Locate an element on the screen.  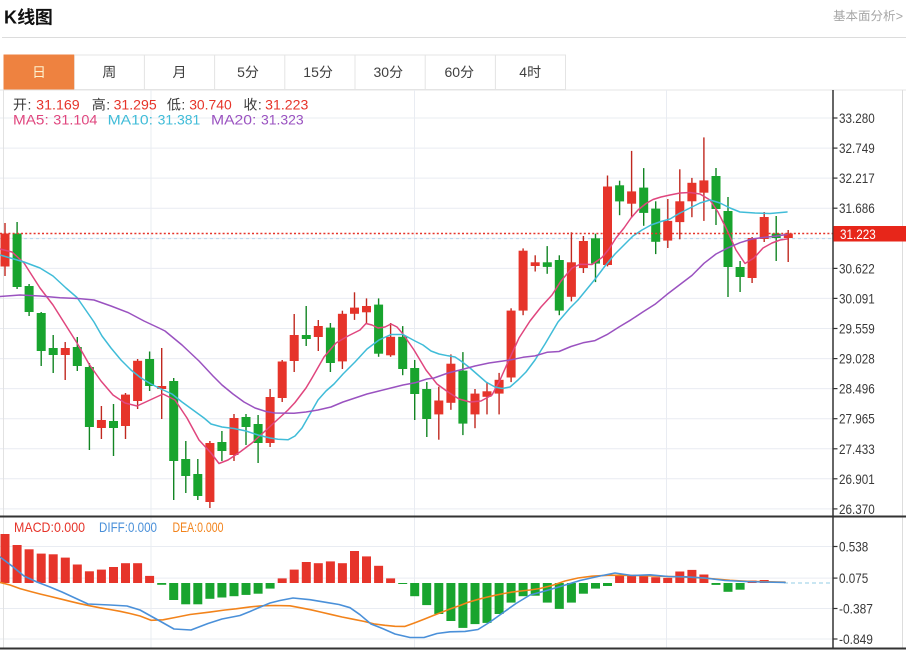
svg-text: 31.323 is located at coordinates (282, 120).